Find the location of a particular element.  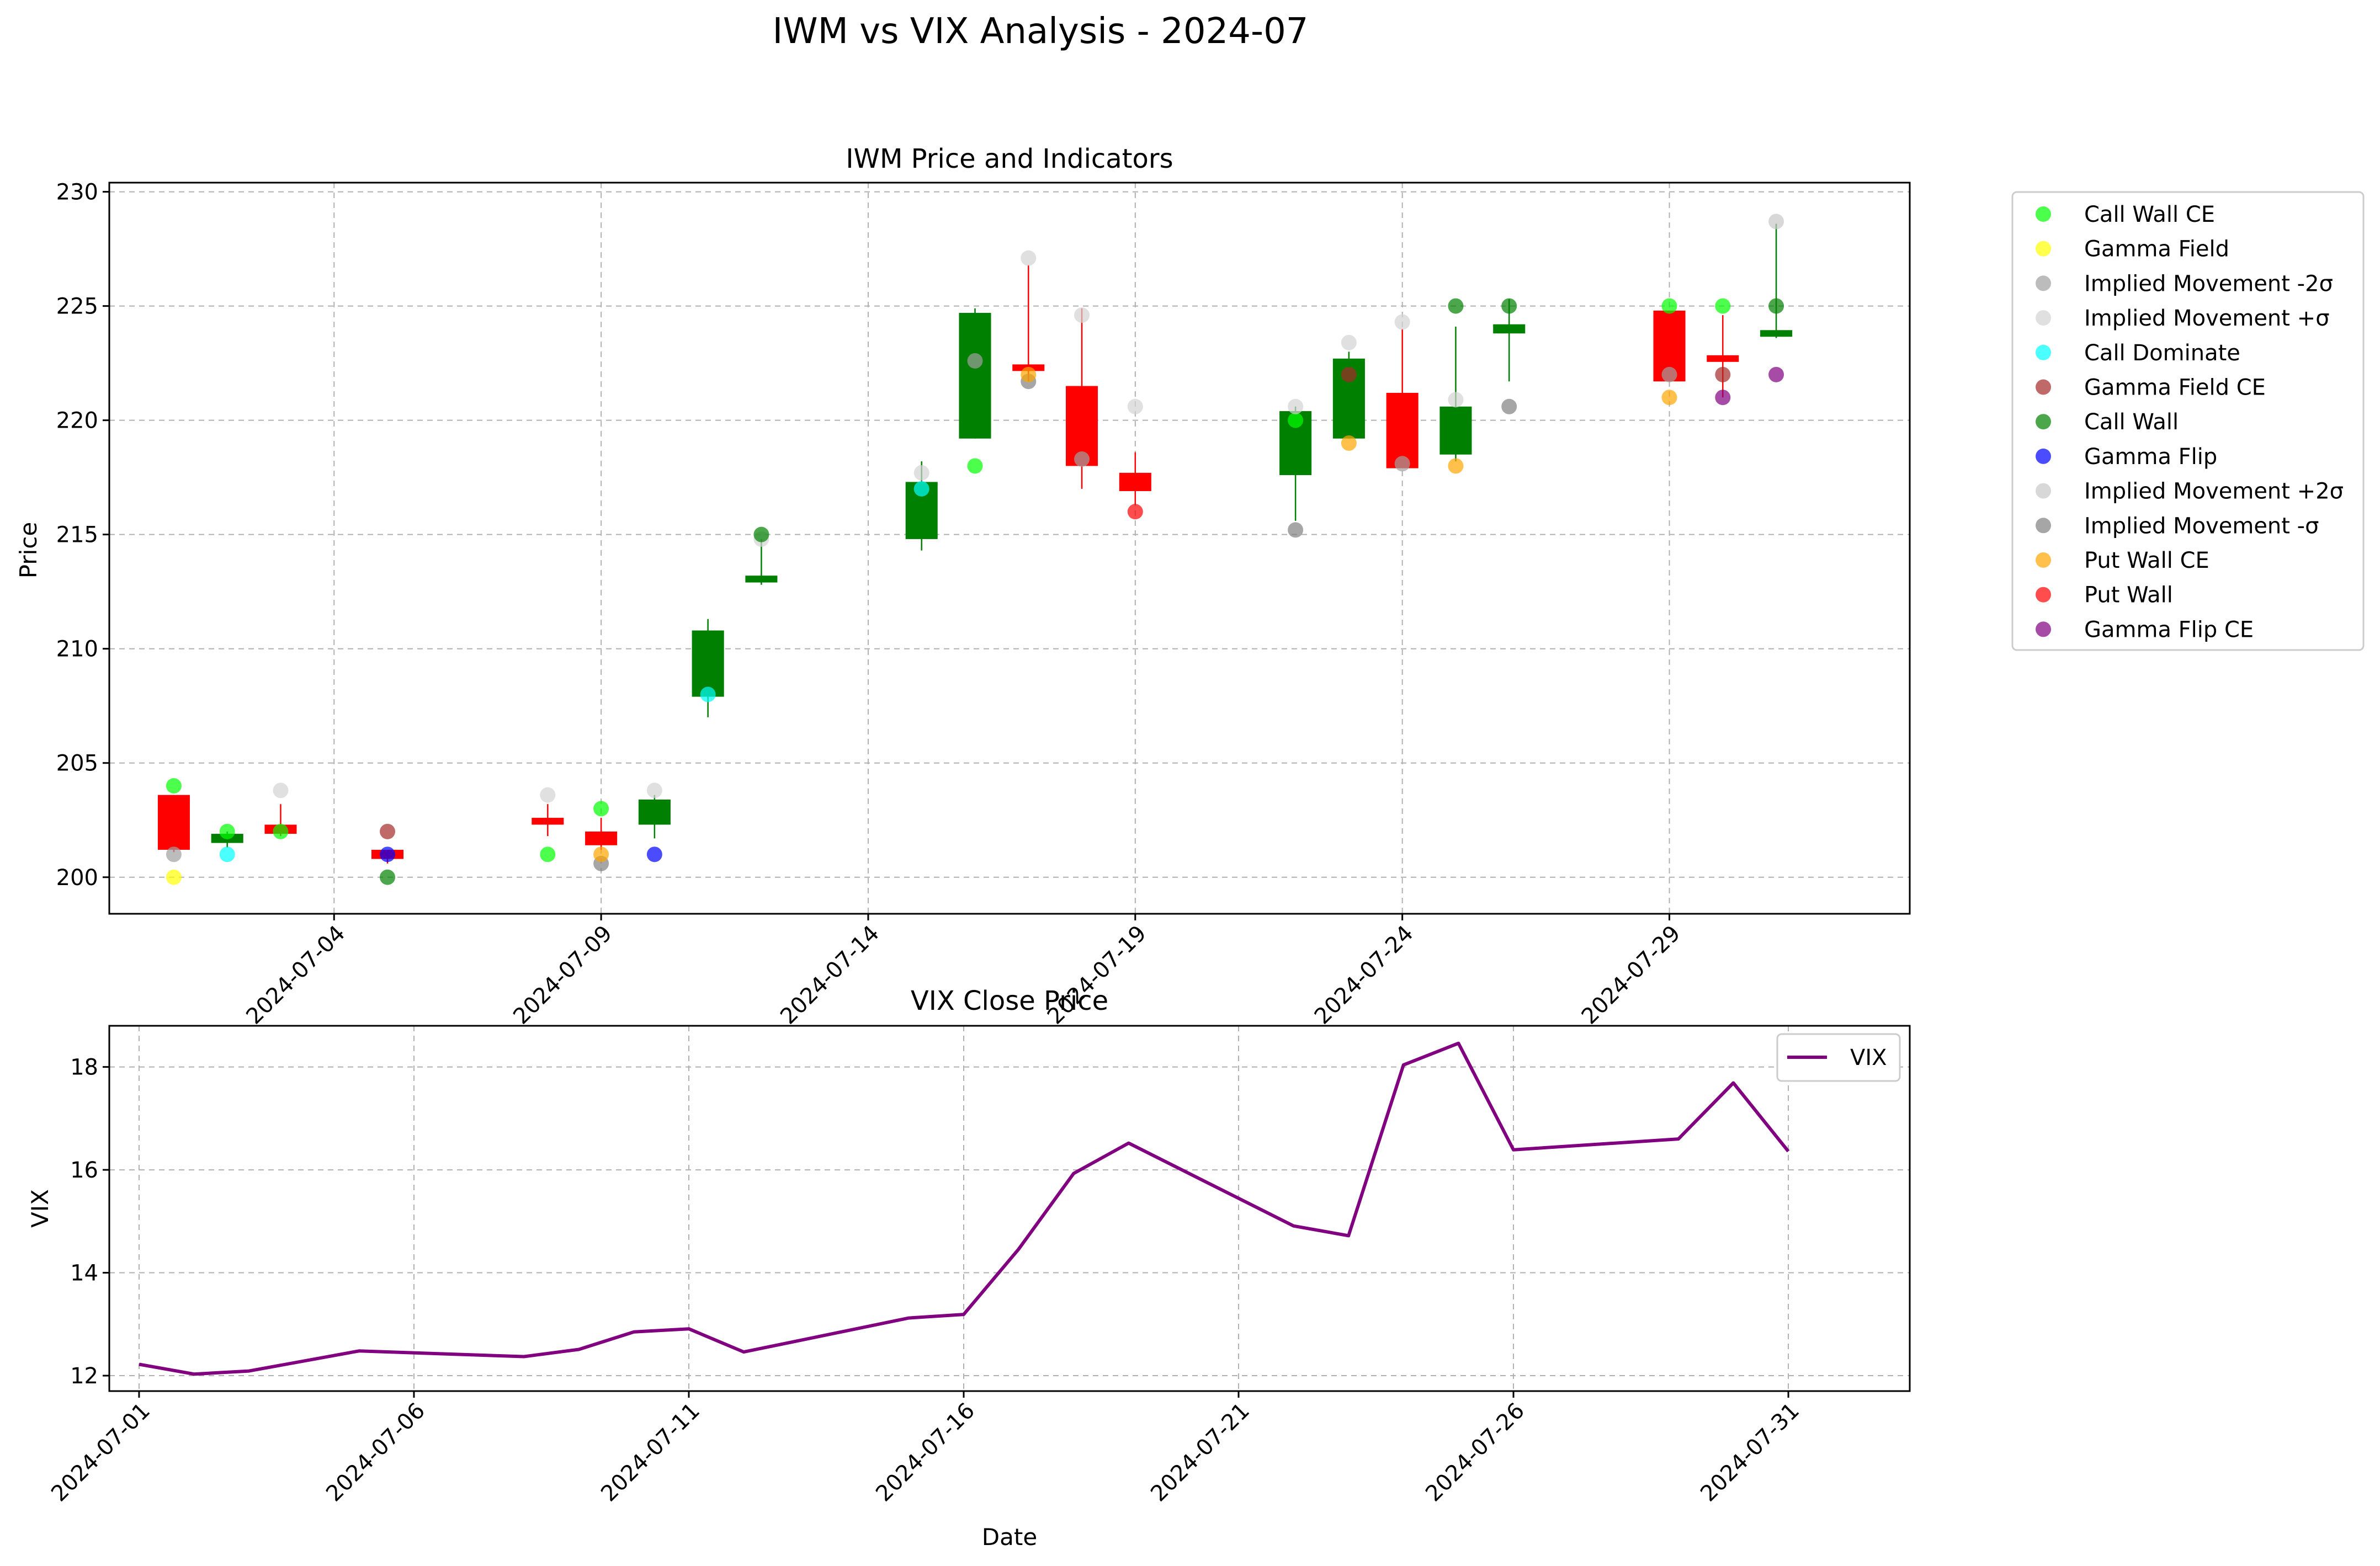

vix-y-tick-label: 18 is located at coordinates (84, 1067).